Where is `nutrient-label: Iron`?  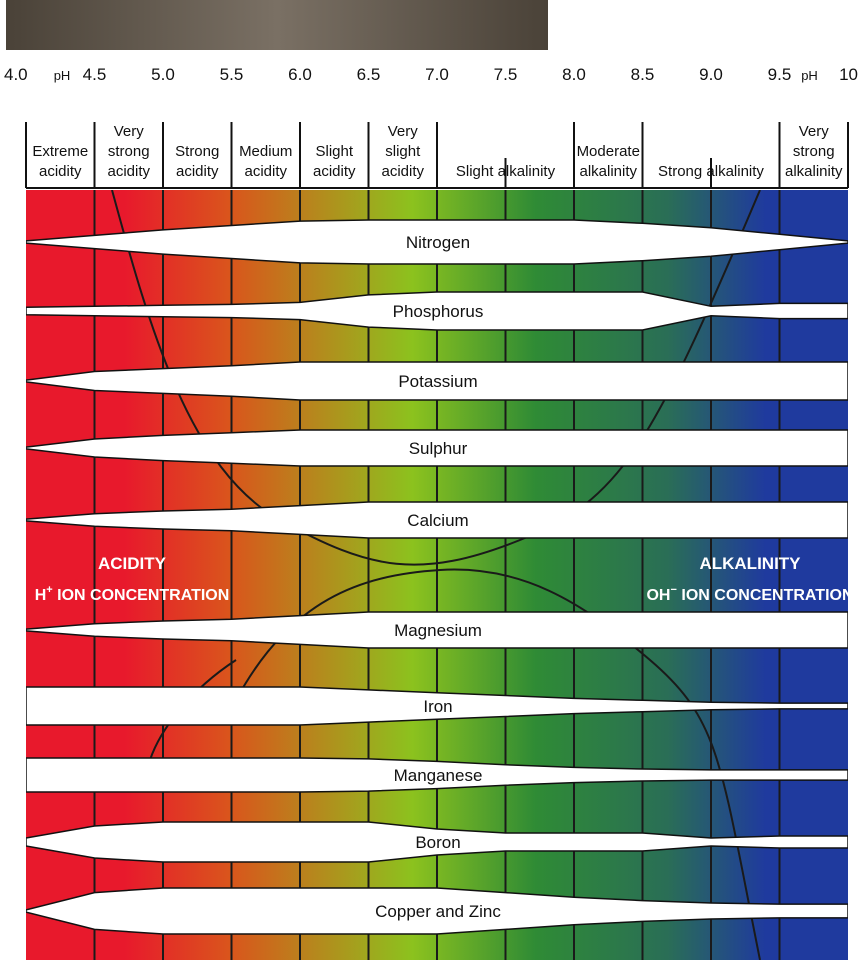
nutrient-label: Iron is located at coordinates (437, 706).